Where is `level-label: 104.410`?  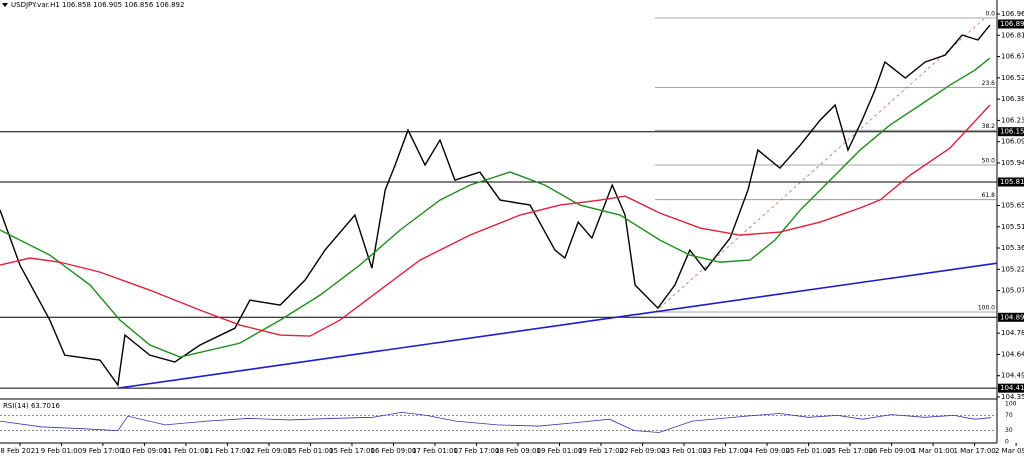 level-label: 104.410 is located at coordinates (1012, 388).